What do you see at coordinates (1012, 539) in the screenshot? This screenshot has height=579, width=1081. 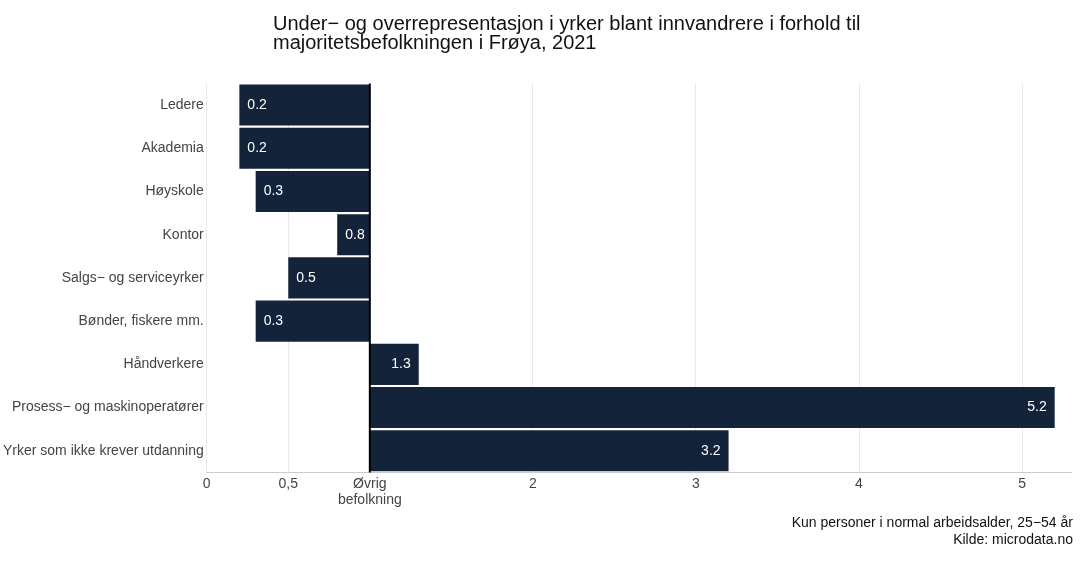 I see `text: Kilde: microdata.no` at bounding box center [1012, 539].